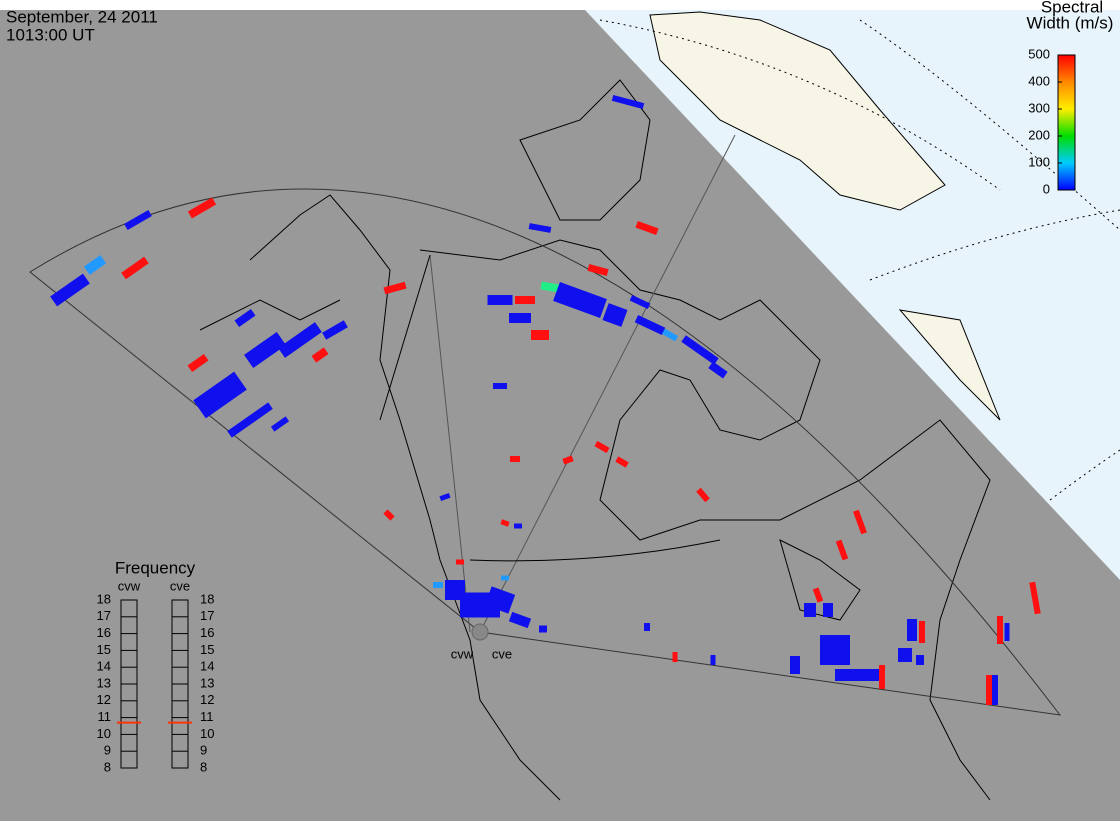 The height and width of the screenshot is (826, 1120). Describe the element at coordinates (1070, 22) in the screenshot. I see `colorbar-title: Width (m/s)` at that location.